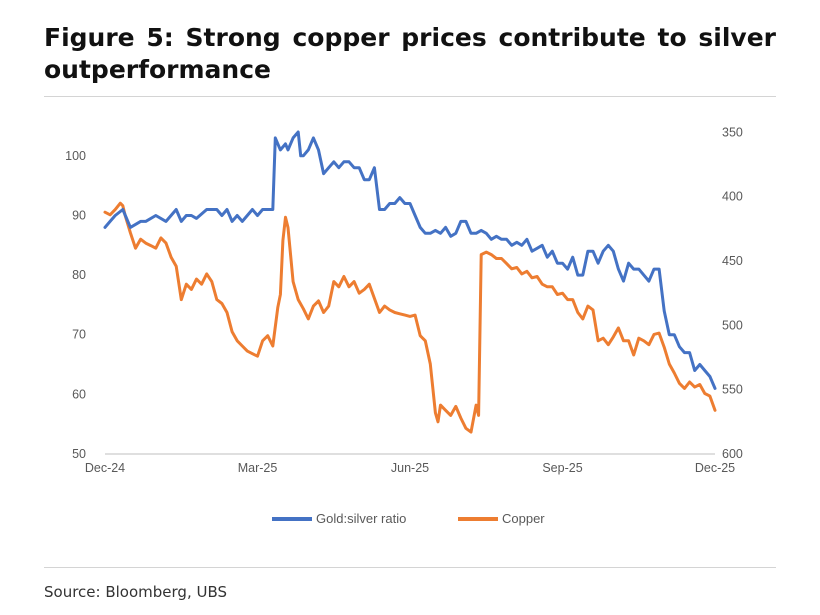  Describe the element at coordinates (105, 468) in the screenshot. I see `x-tick-label: Dec-24` at that location.